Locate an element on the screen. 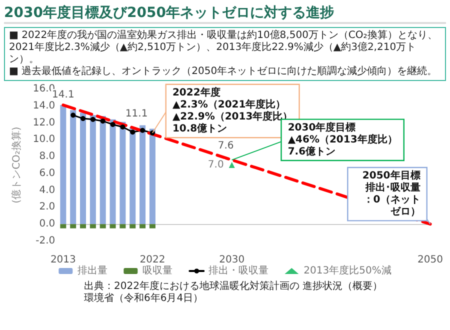 The width and height of the screenshot is (450, 330). y-tick-label: 2.0 is located at coordinates (47, 207).